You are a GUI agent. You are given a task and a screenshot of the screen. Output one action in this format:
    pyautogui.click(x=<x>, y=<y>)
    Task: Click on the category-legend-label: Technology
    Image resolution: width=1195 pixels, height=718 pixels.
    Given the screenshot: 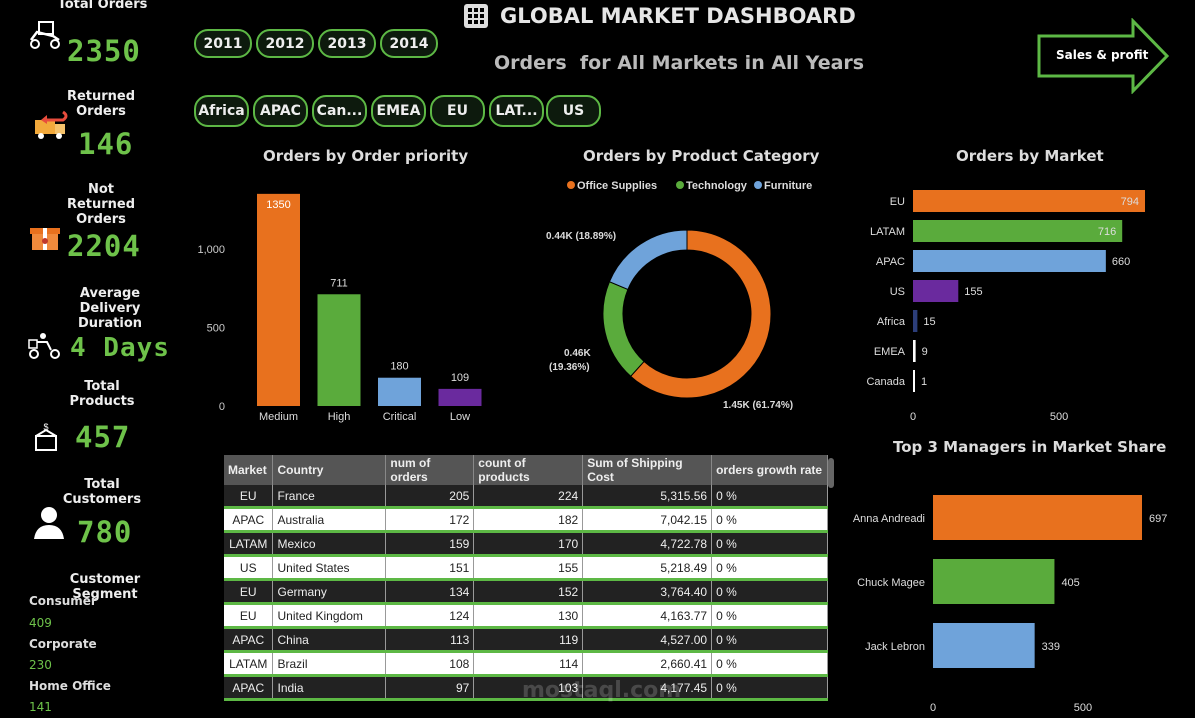 What is the action you would take?
    pyautogui.click(x=717, y=186)
    